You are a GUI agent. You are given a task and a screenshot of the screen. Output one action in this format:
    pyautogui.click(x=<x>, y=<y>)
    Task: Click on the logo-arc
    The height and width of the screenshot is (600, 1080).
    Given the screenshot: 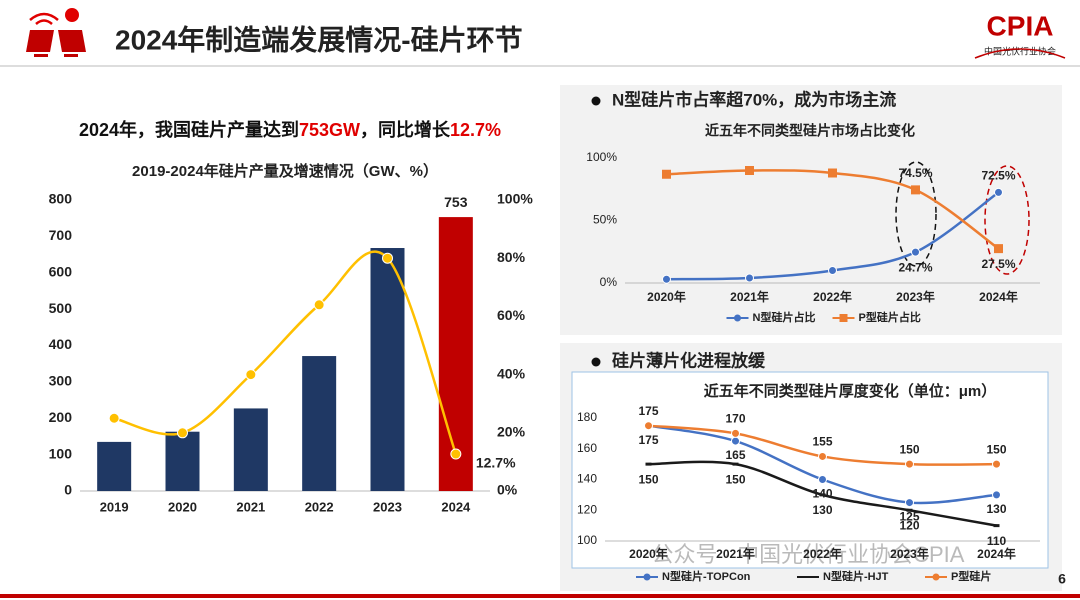 What is the action you would take?
    pyautogui.click(x=1020, y=53)
    